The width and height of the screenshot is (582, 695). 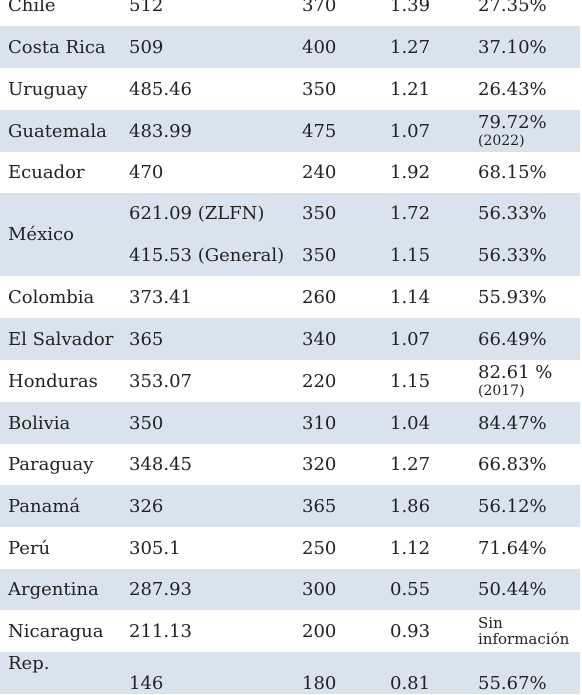 I want to click on value-cell: 475, so click(x=319, y=131).